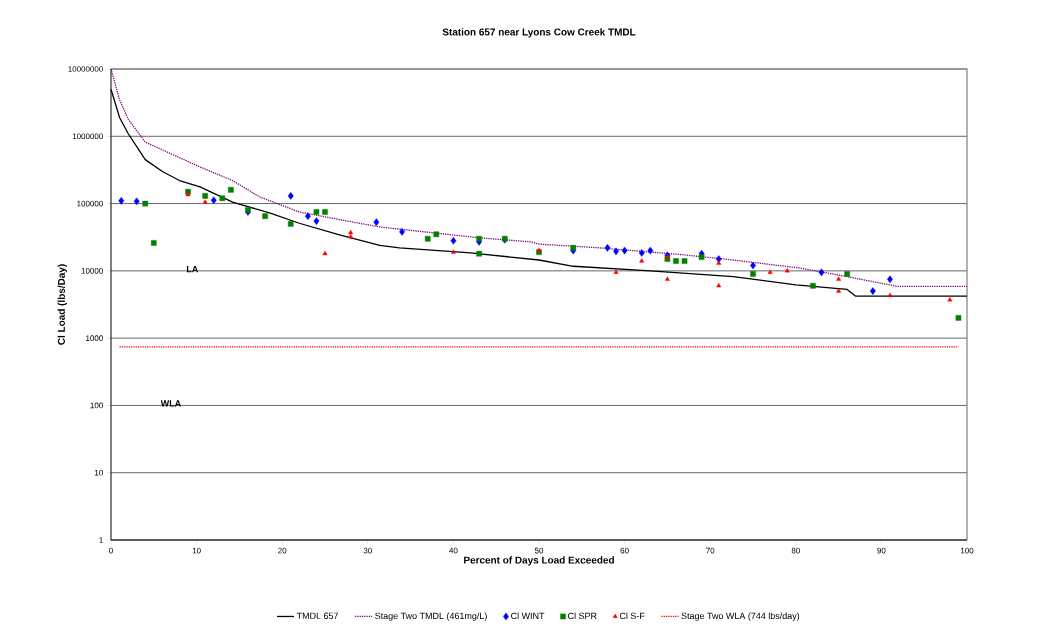 The width and height of the screenshot is (1049, 627). I want to click on legend-label: Stage Two WLA (744 lbs/day), so click(740, 616).